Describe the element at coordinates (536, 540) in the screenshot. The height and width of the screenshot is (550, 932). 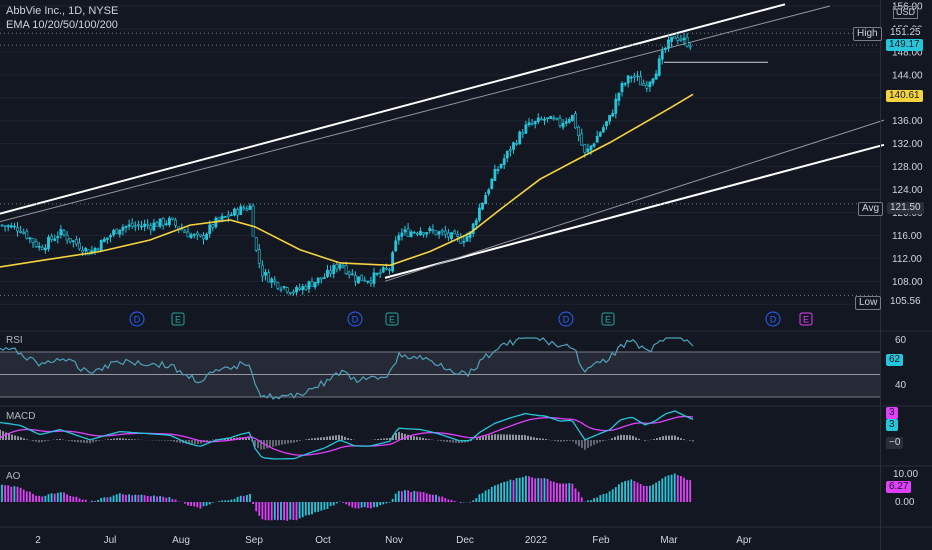
I see `time-tick-label: 2022` at that location.